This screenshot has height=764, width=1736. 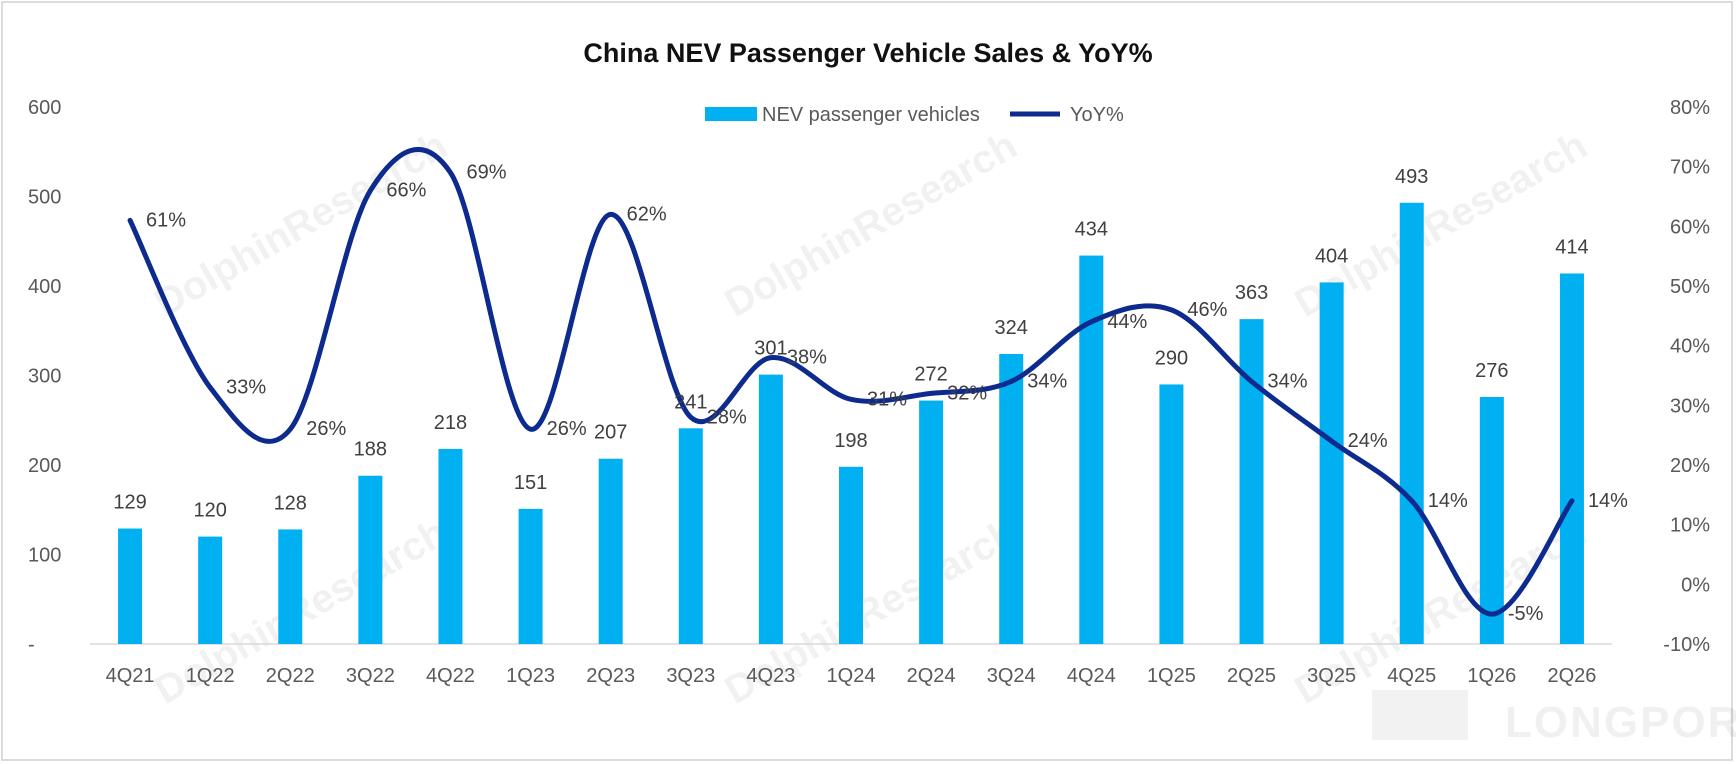 What do you see at coordinates (1368, 441) in the screenshot?
I see `yoy-value-label: 24%` at bounding box center [1368, 441].